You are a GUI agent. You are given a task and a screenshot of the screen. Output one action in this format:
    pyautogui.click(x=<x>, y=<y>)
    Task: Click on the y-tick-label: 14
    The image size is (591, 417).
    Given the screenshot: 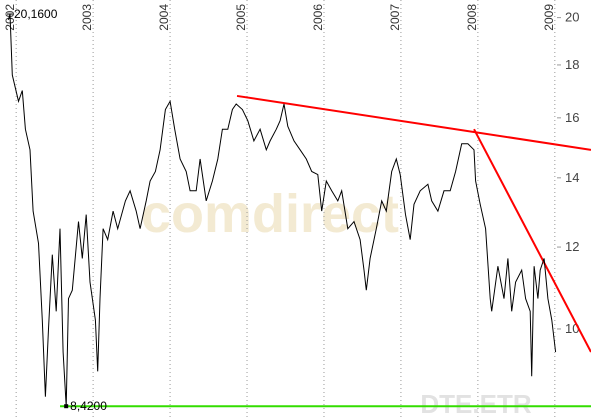 What is the action you would take?
    pyautogui.click(x=572, y=177)
    